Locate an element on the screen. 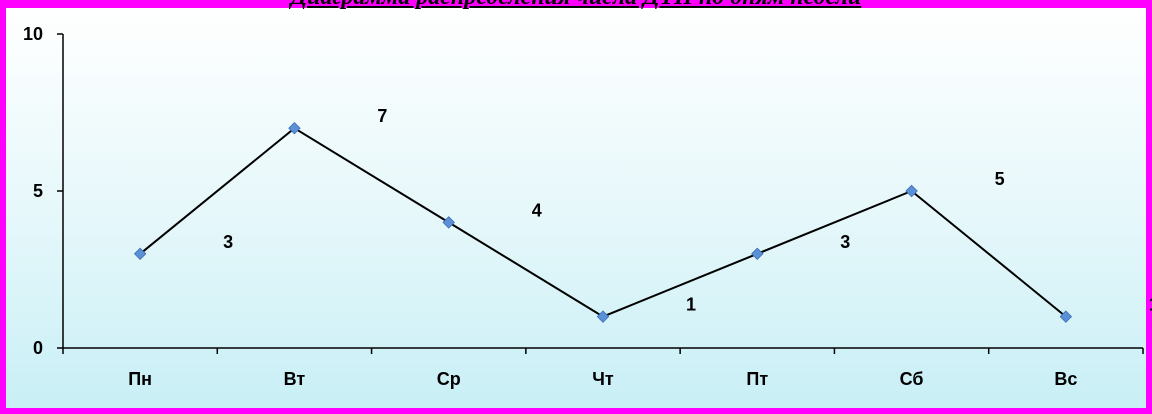  x-tick-label: Чт is located at coordinates (603, 379).